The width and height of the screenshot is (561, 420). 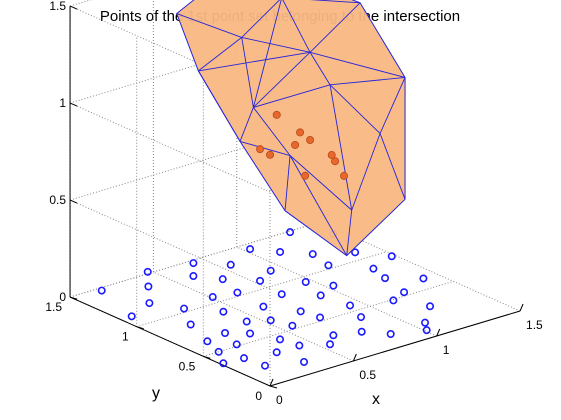 I want to click on y-axis-label: y, so click(x=156, y=393).